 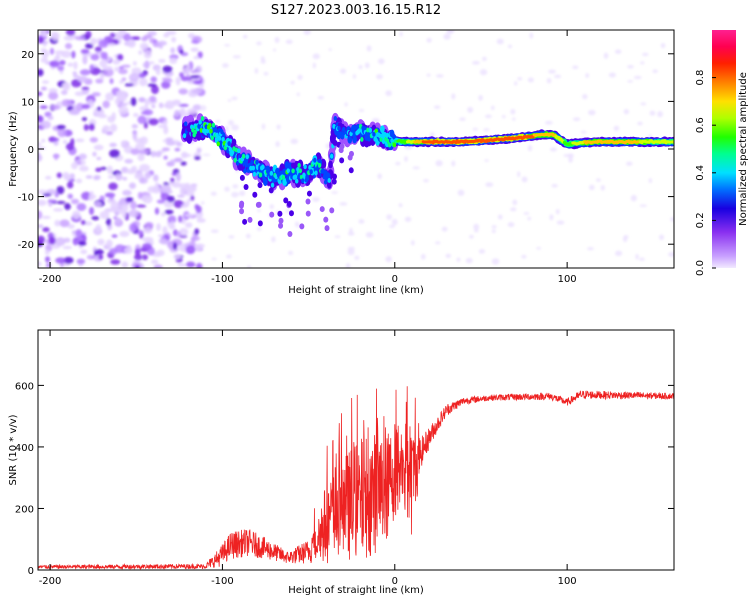 What do you see at coordinates (356, 290) in the screenshot?
I see `spectrogram-x-axis-label: Height of straight line (km)` at bounding box center [356, 290].